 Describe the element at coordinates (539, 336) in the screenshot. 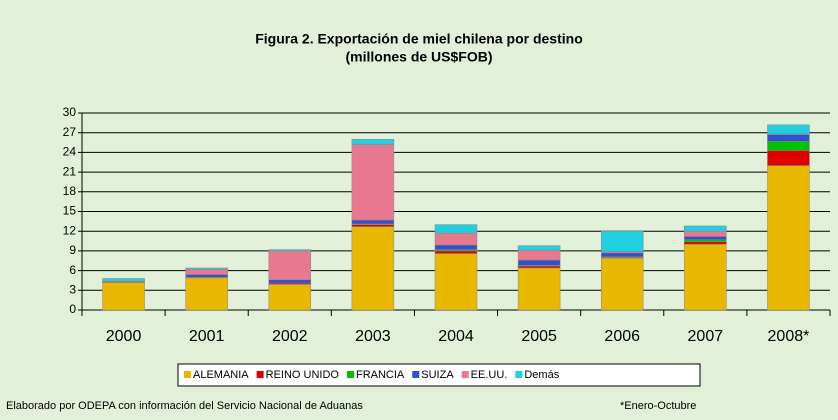

I see `x-tick-label: 2005` at that location.